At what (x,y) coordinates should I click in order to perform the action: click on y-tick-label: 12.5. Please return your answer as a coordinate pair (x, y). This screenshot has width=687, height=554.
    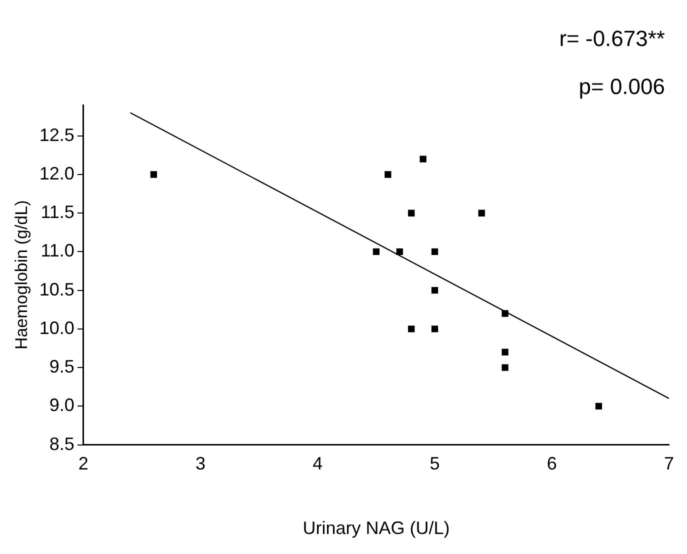
    Looking at the image, I should click on (56, 134).